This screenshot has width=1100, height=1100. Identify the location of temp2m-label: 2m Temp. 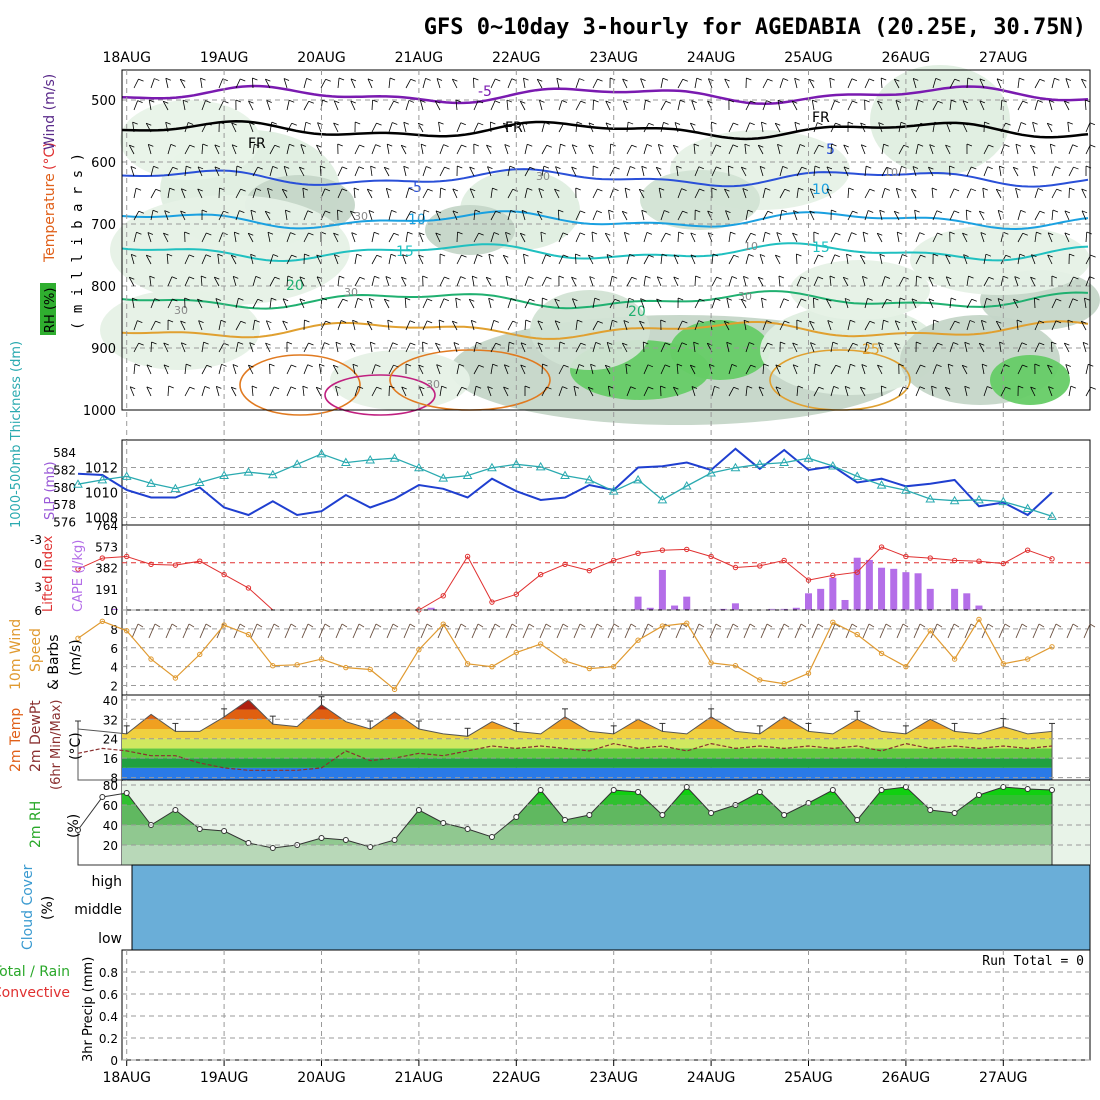
(16, 740).